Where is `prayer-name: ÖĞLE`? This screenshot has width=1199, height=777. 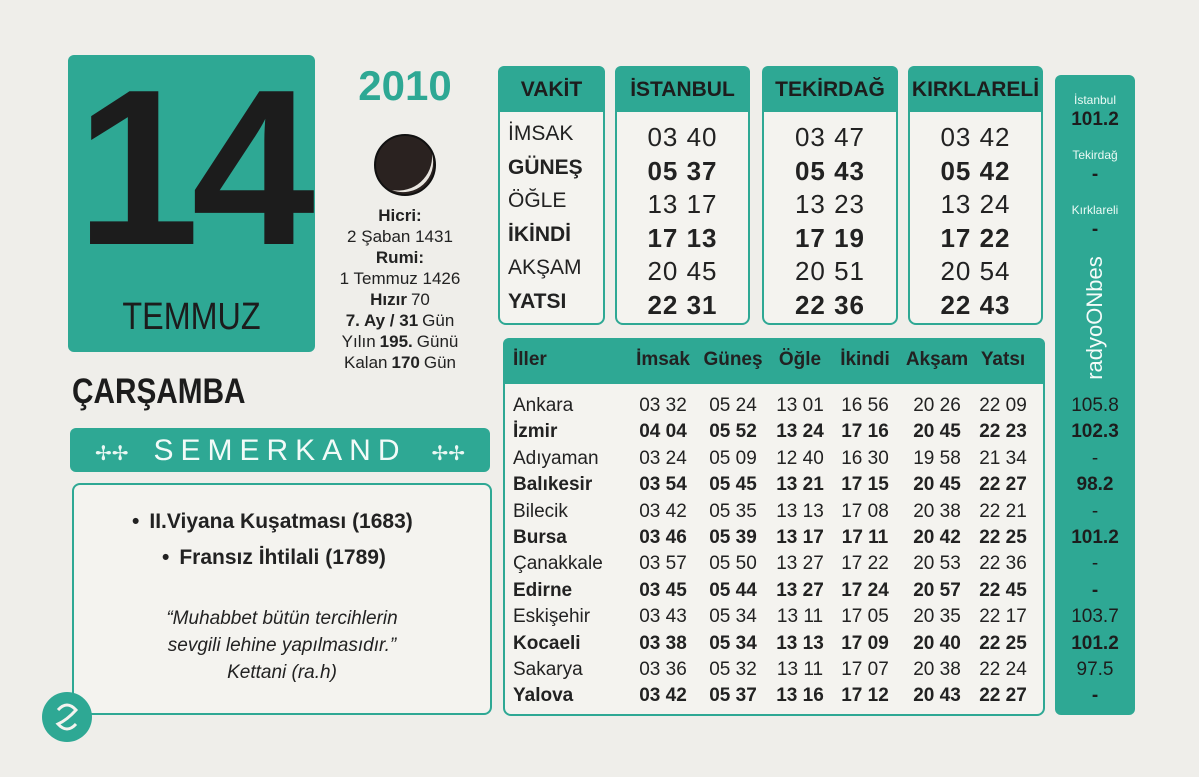 prayer-name: ÖĞLE is located at coordinates (537, 200).